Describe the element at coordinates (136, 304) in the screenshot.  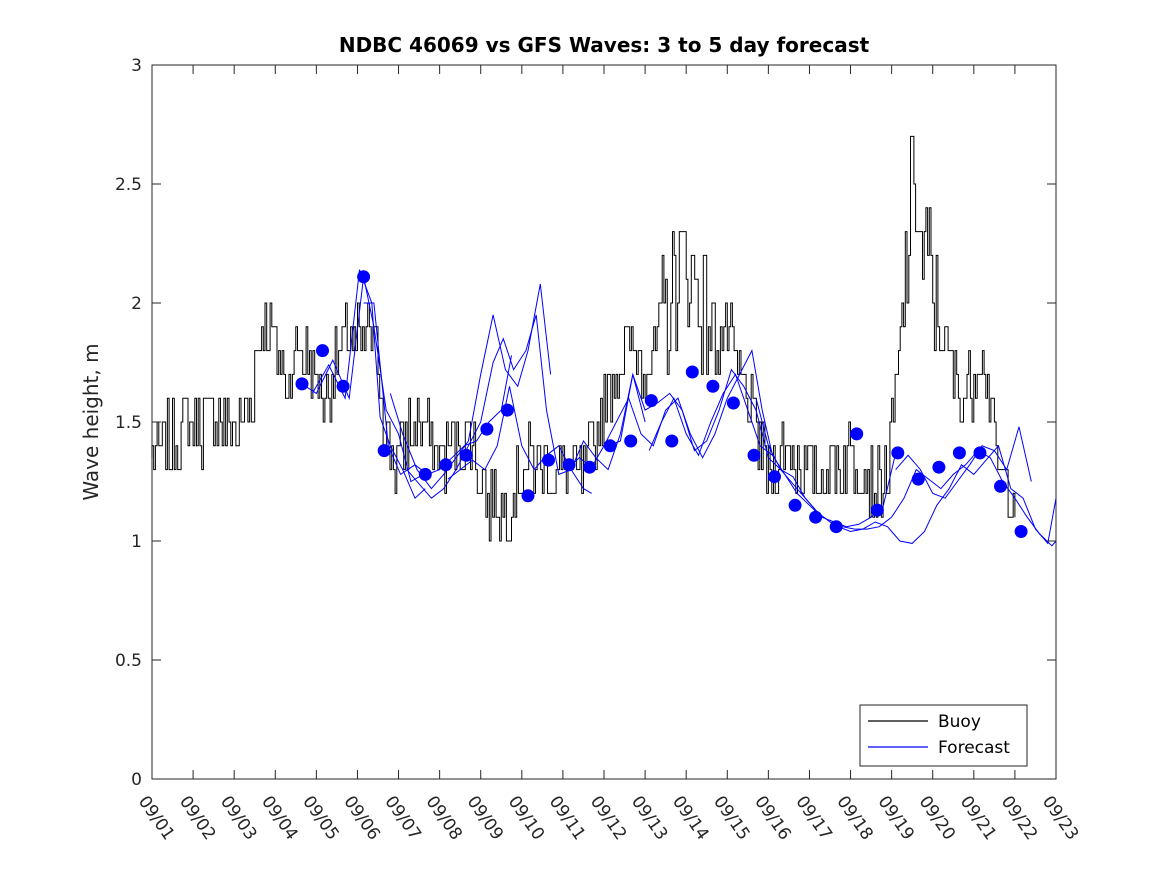
I see `y-tick-label: 2` at that location.